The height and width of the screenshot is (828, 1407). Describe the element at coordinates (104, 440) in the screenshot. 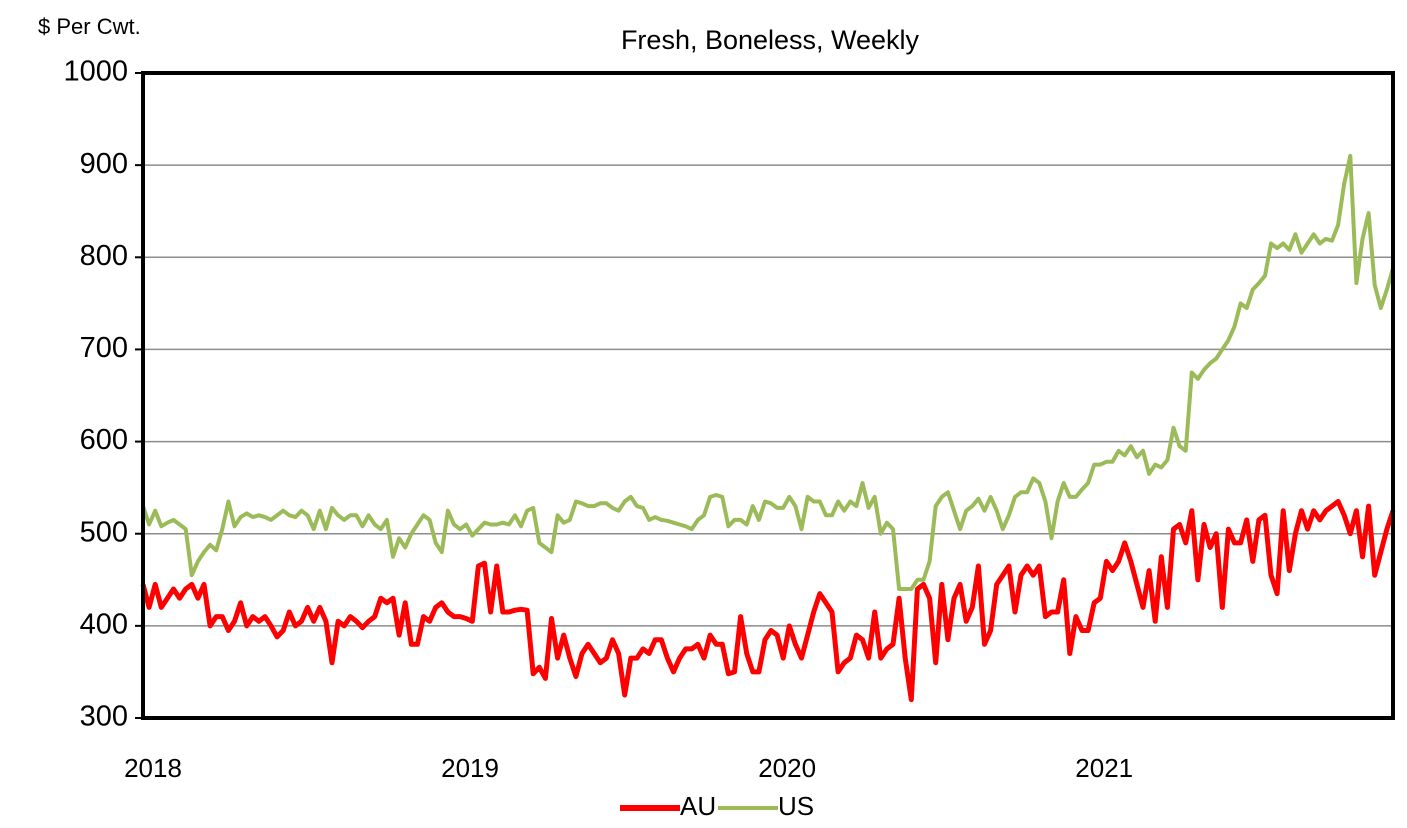

I see `y-tick-label: 600` at that location.